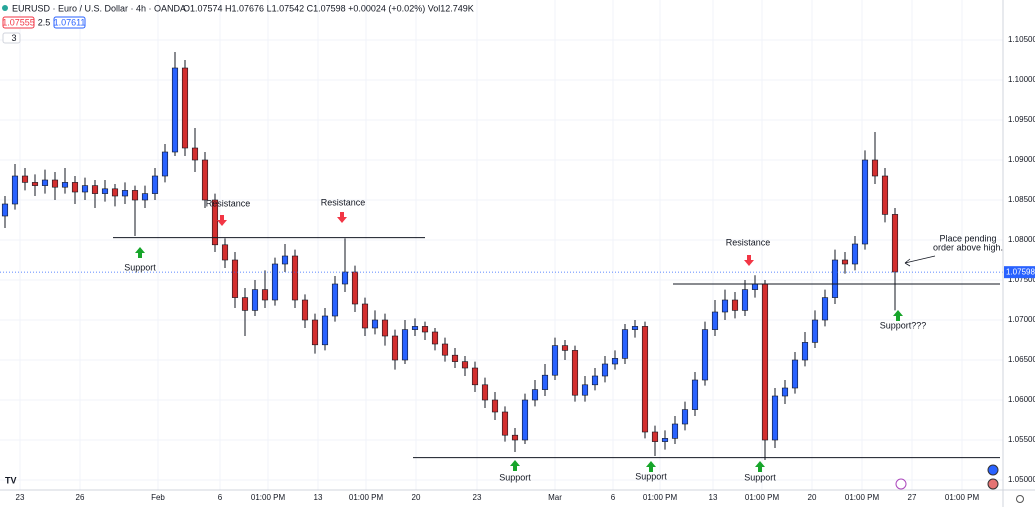 This screenshot has width=1035, height=507. I want to click on x-tick-label: 13, so click(713, 497).